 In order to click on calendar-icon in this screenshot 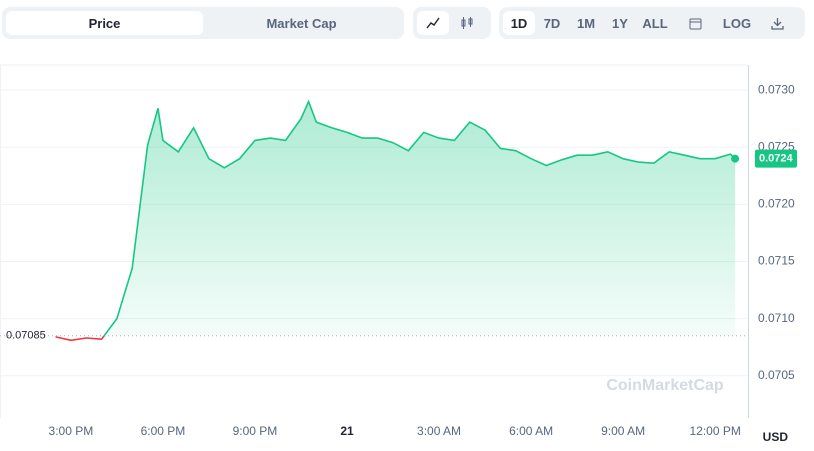, I will do `click(695, 23)`.